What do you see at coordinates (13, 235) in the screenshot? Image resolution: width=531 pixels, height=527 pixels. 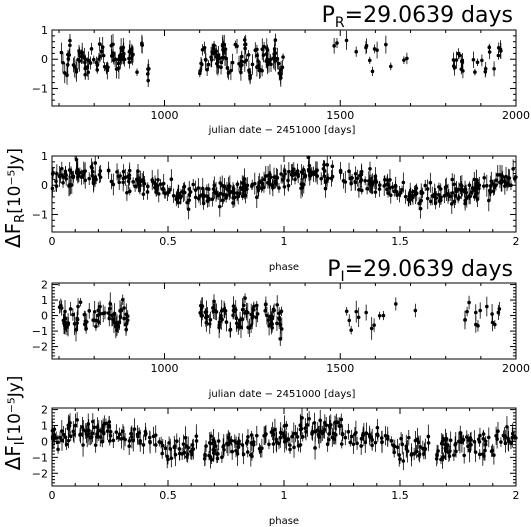 I see `ylabel-r-main: ΔF` at bounding box center [13, 235].